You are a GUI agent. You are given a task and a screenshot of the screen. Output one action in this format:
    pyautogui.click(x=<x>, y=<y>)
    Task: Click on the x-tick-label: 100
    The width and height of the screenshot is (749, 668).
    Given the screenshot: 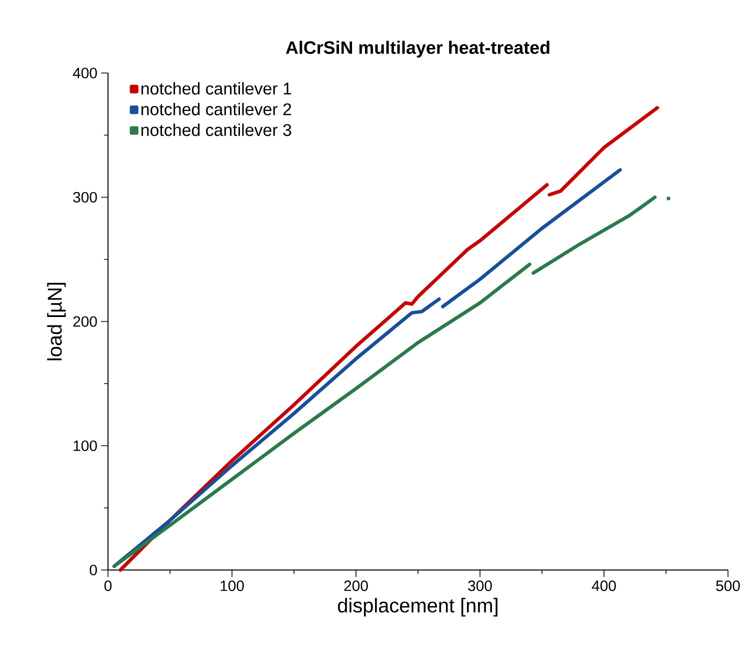 What is the action you would take?
    pyautogui.click(x=232, y=586)
    